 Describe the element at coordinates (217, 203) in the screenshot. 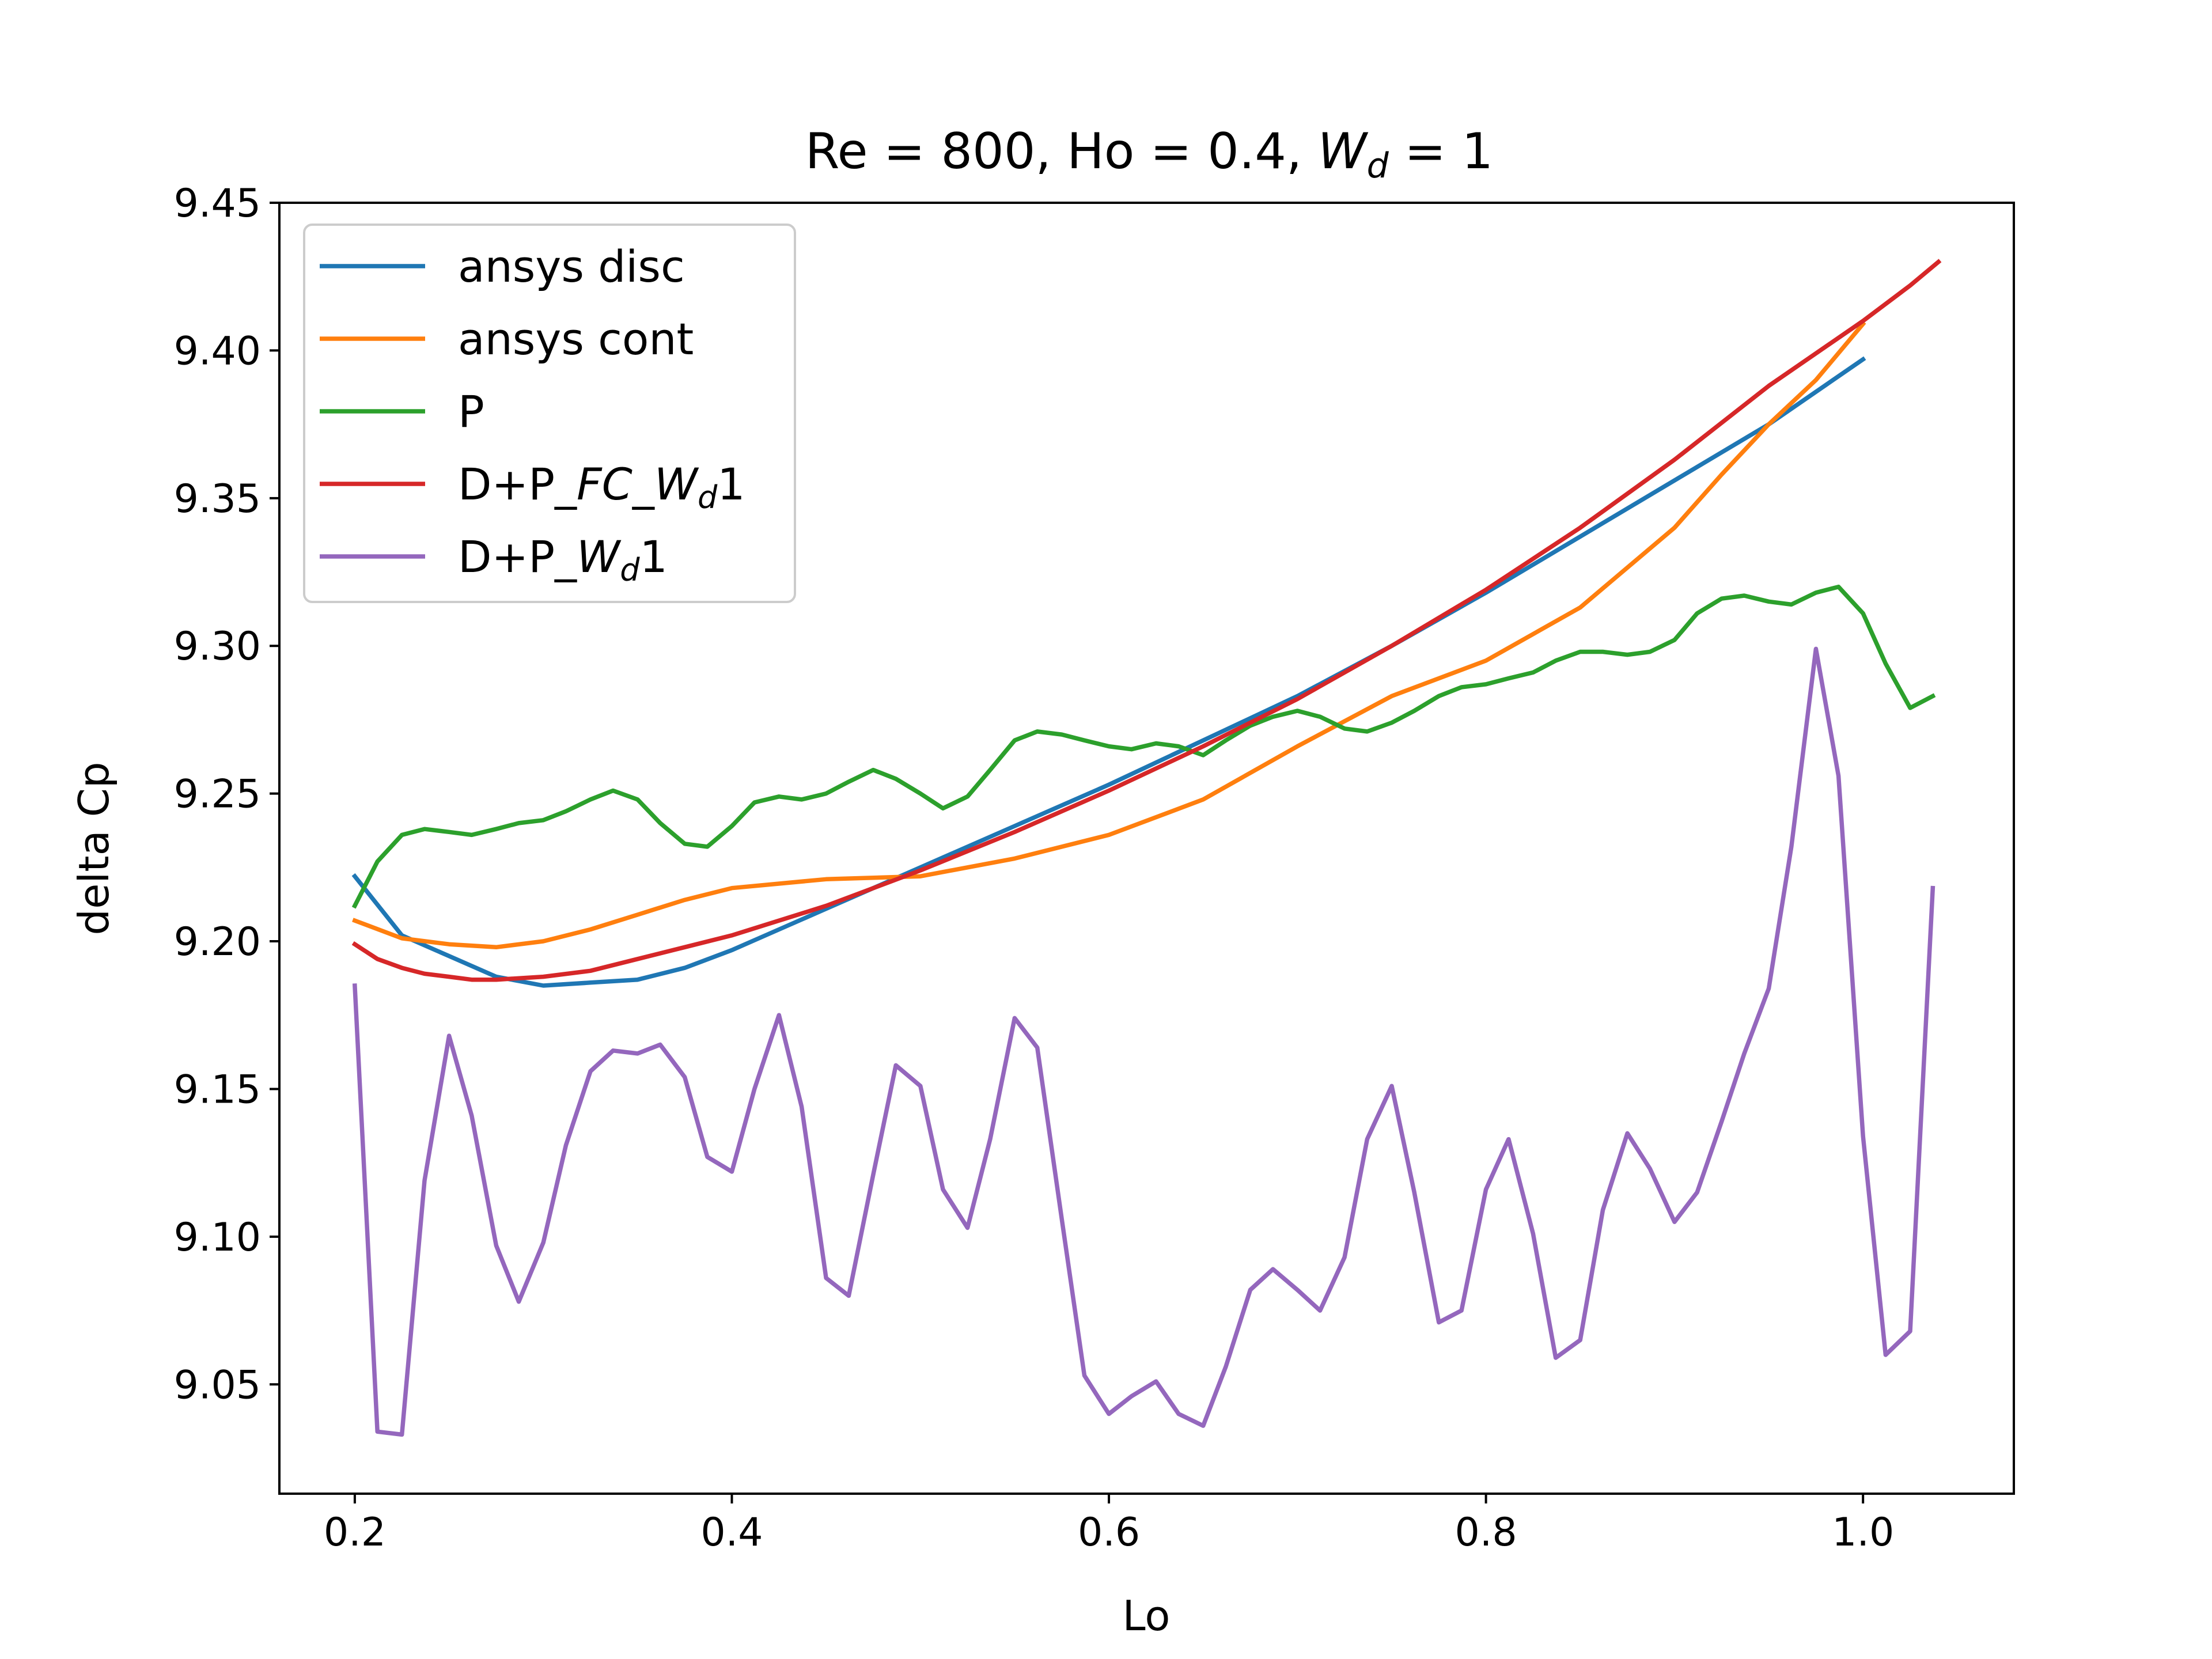

I see `y-tick-label: 9.45` at that location.